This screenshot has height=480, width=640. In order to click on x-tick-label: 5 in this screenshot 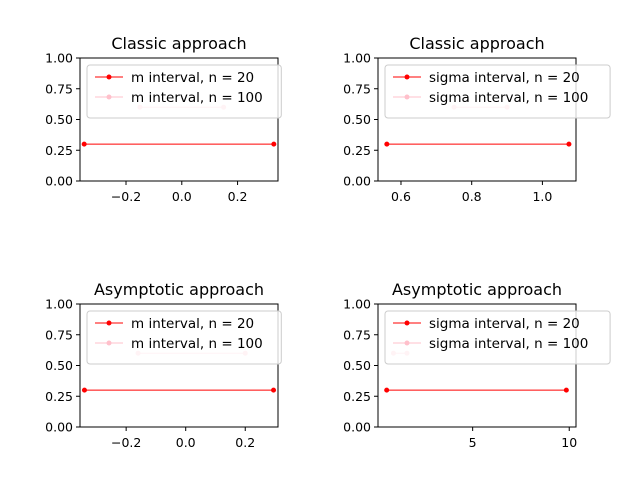, I will do `click(473, 442)`.